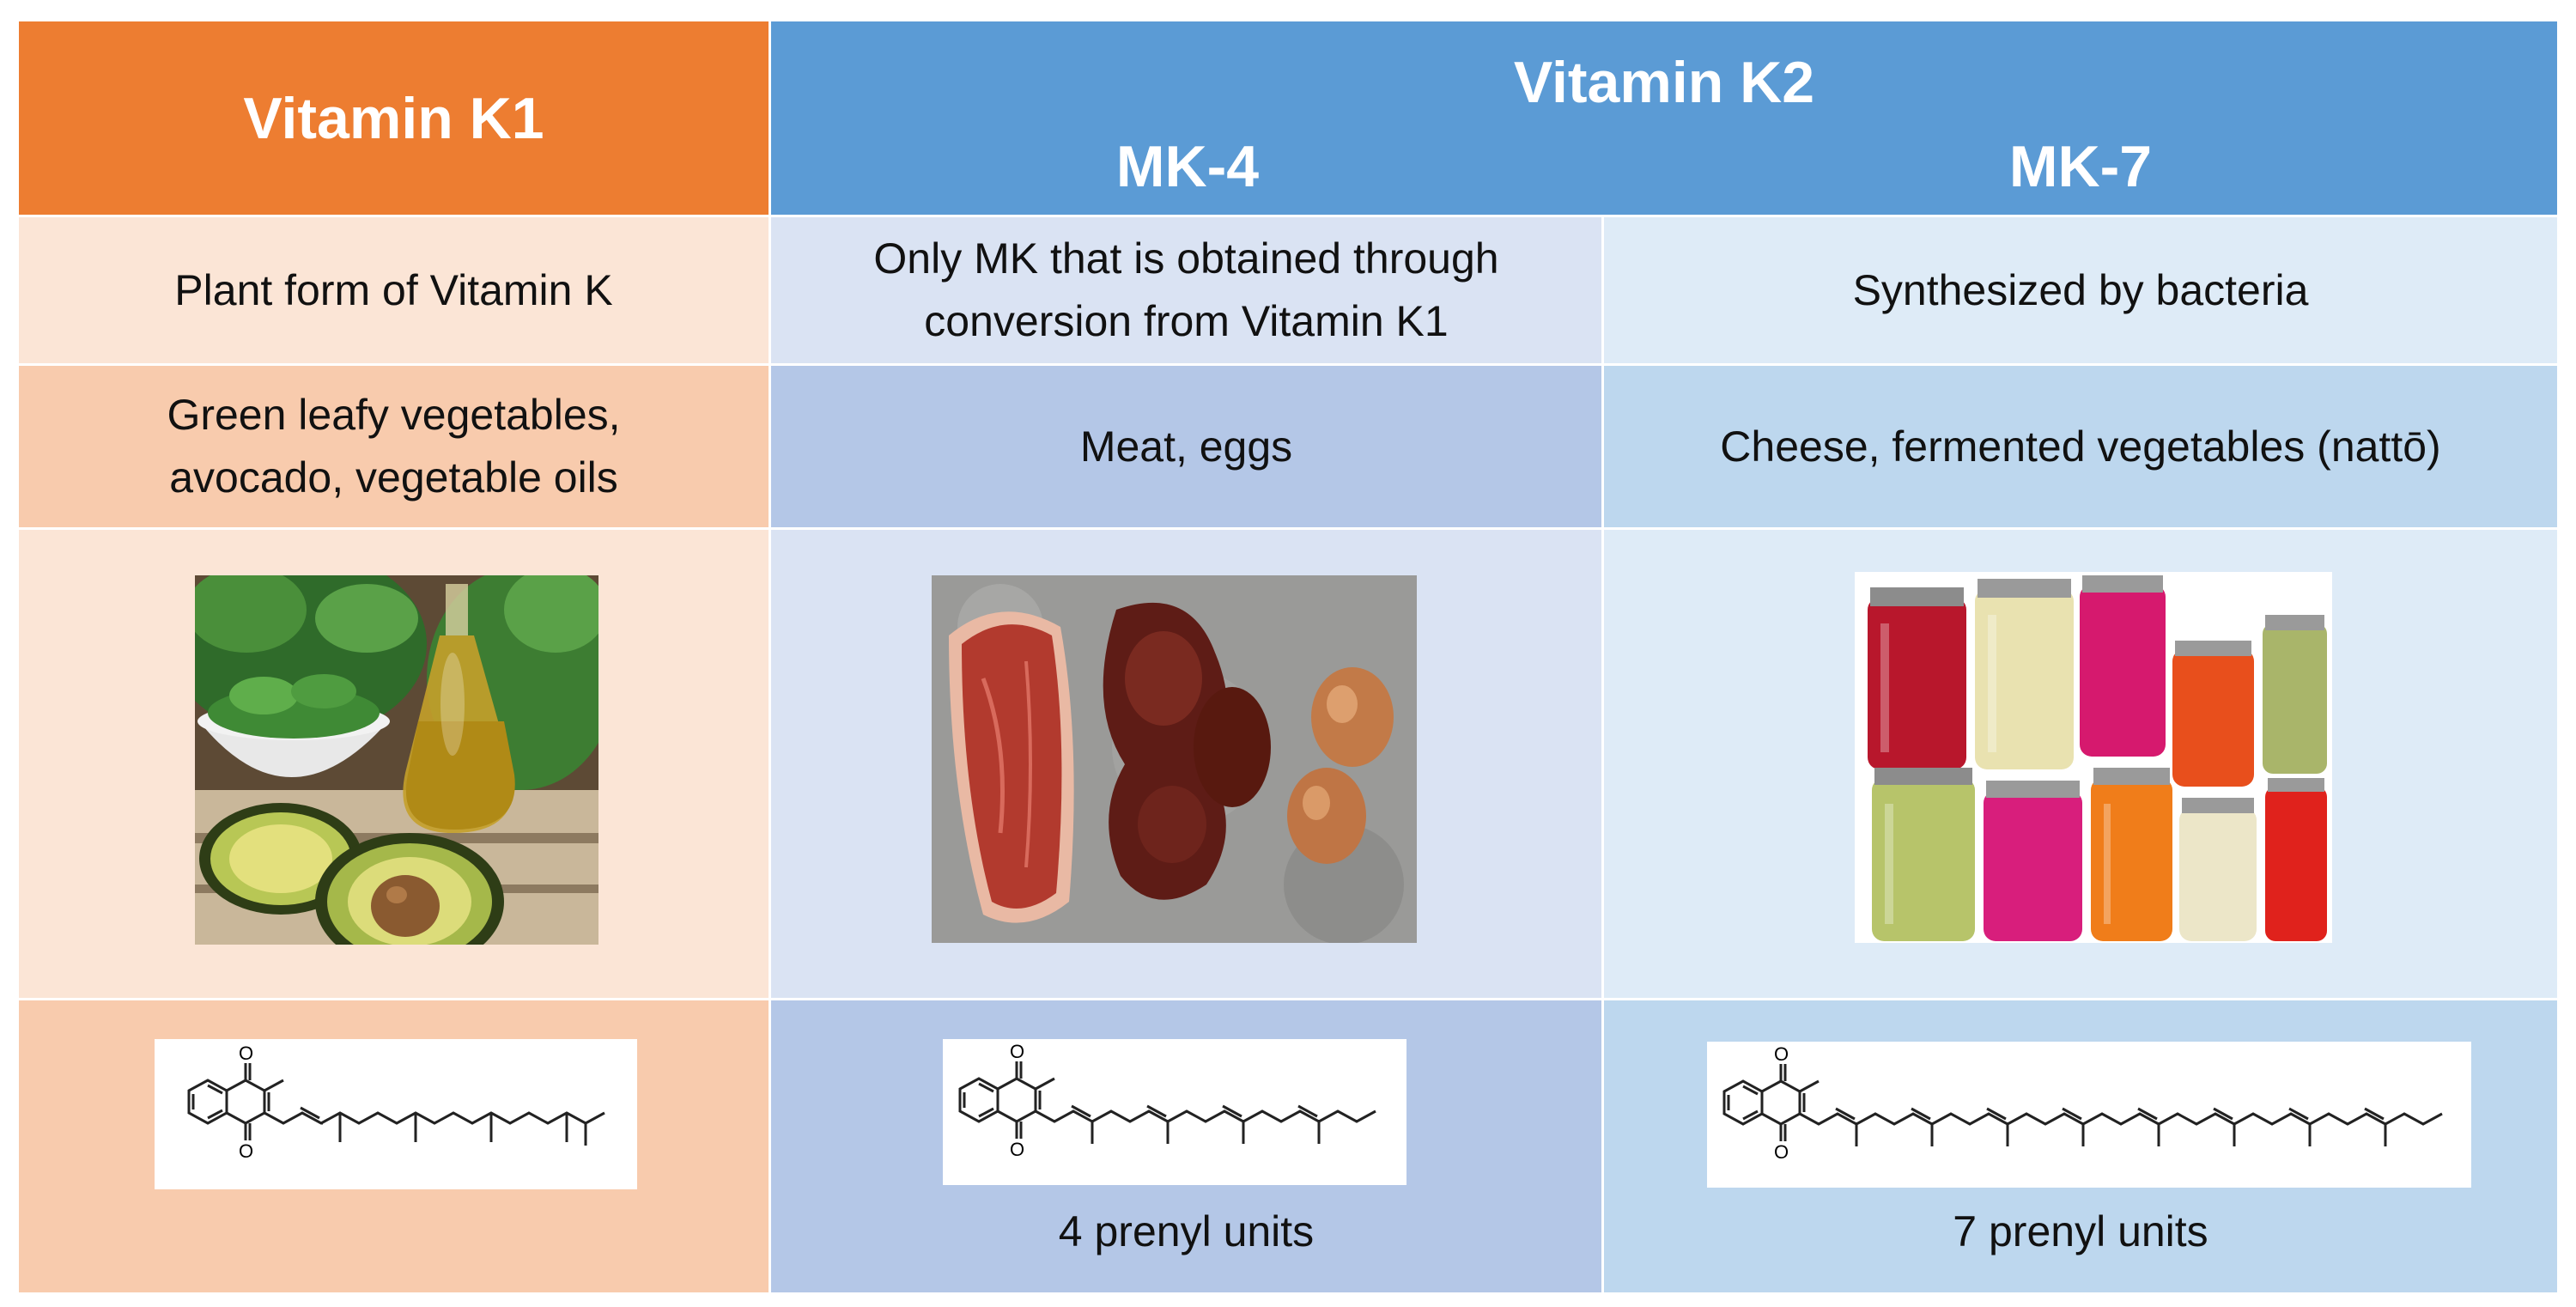 Image resolution: width=2576 pixels, height=1307 pixels. I want to click on mk7-description-cell: Synthesized by bacteria, so click(2080, 290).